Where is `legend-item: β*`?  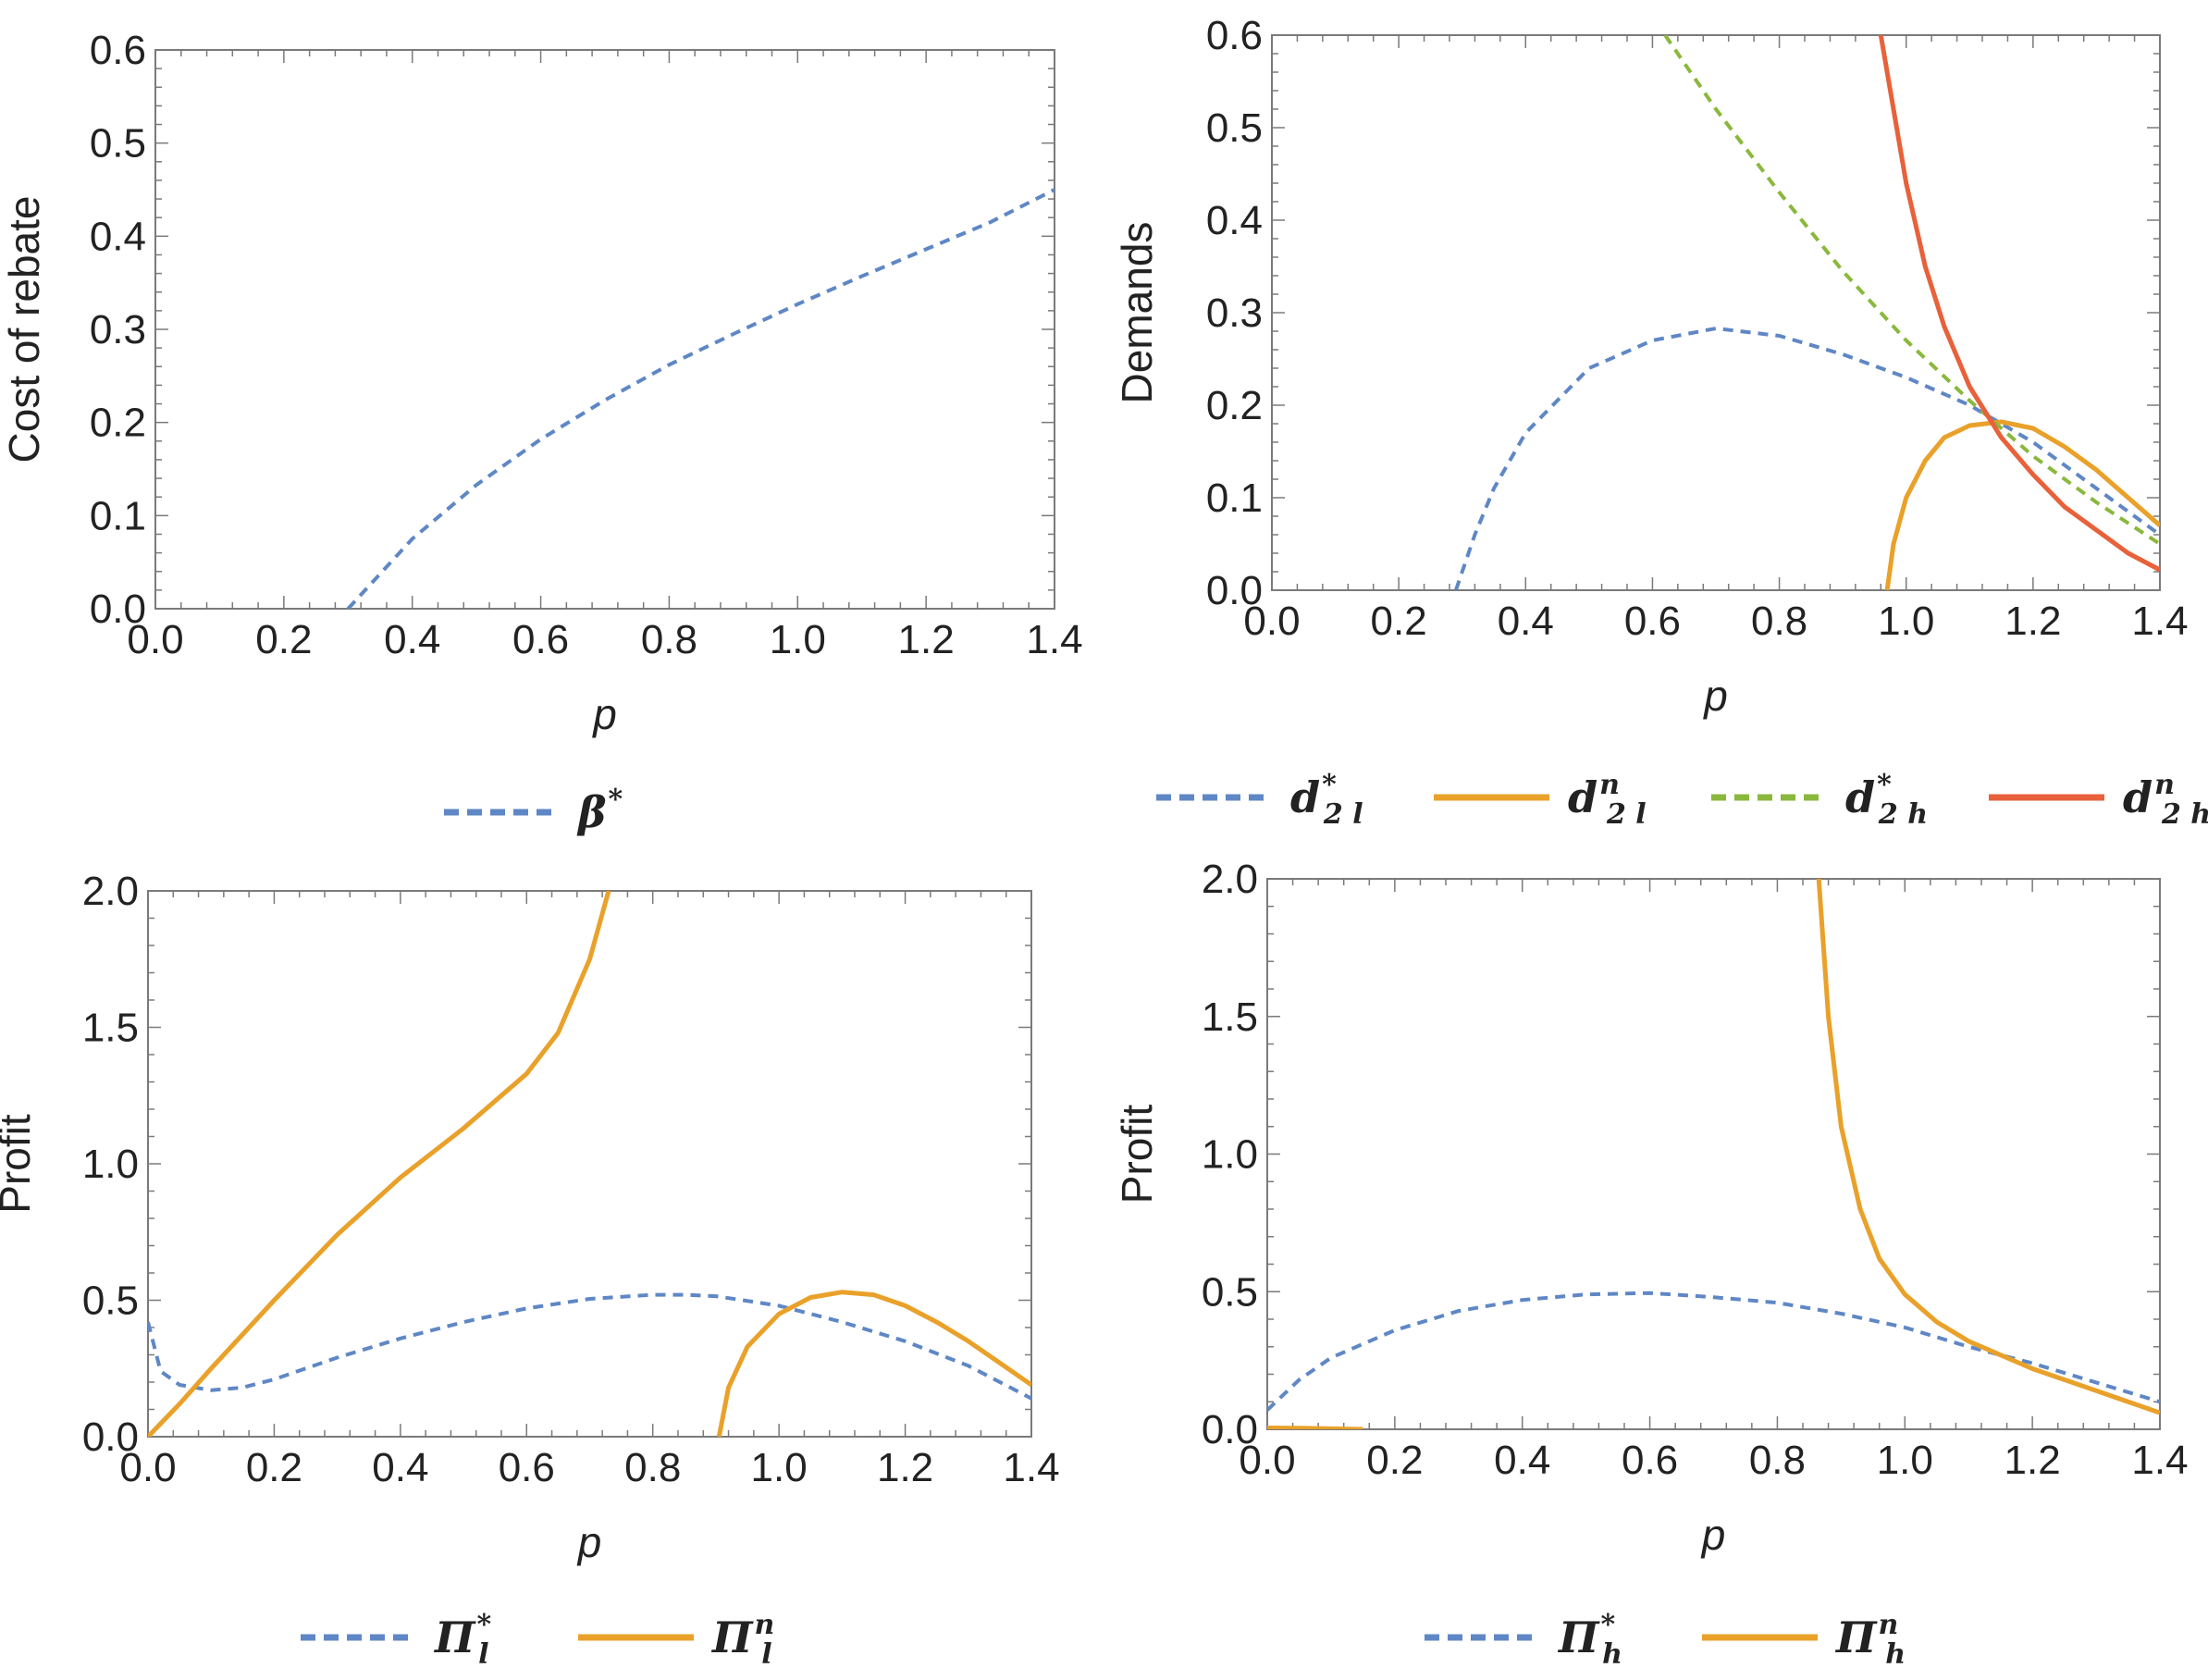
legend-item: β* is located at coordinates (533, 810).